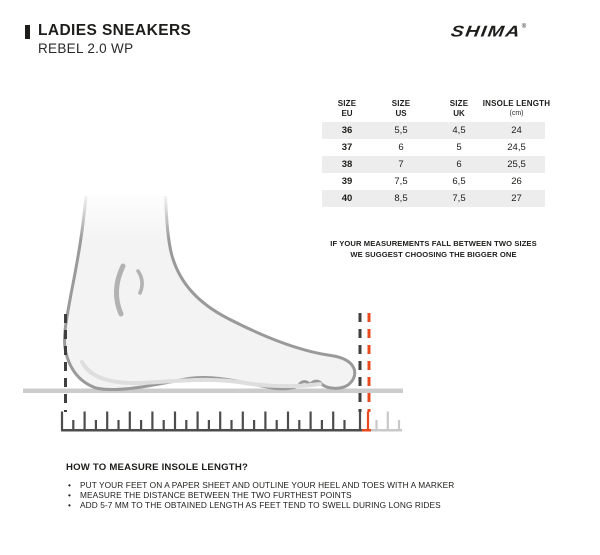  Describe the element at coordinates (86, 48) in the screenshot. I see `product-model: REBEL 2.0 WP` at that location.